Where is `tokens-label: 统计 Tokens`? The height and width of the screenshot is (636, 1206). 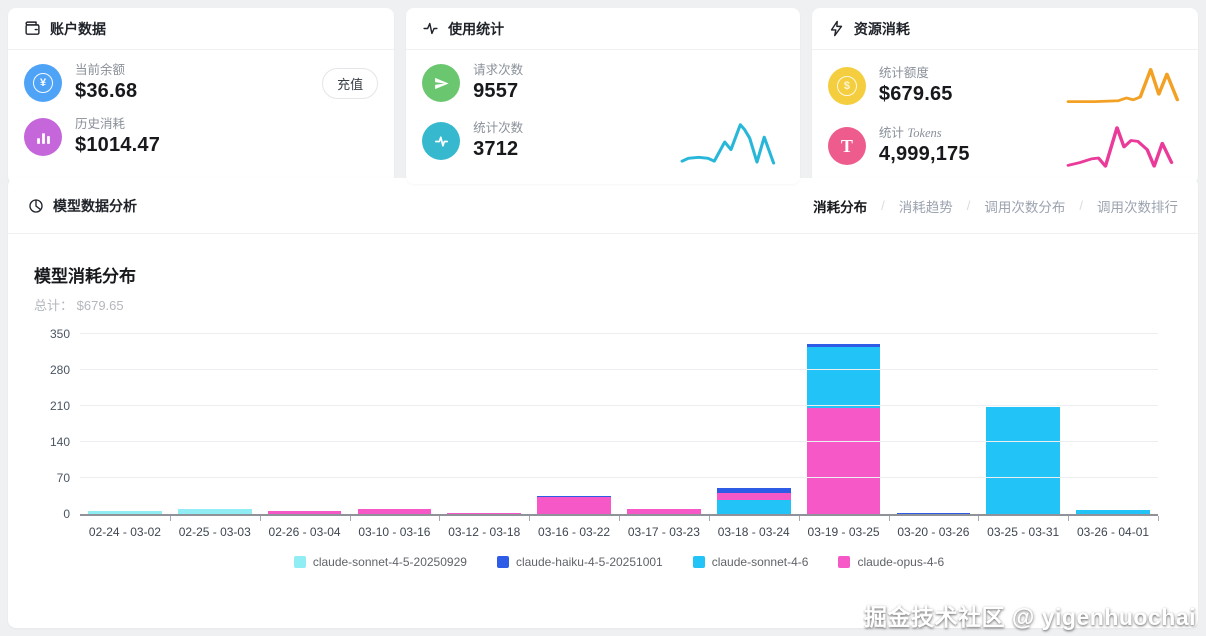
tokens-label: 统计 Tokens is located at coordinates (910, 133).